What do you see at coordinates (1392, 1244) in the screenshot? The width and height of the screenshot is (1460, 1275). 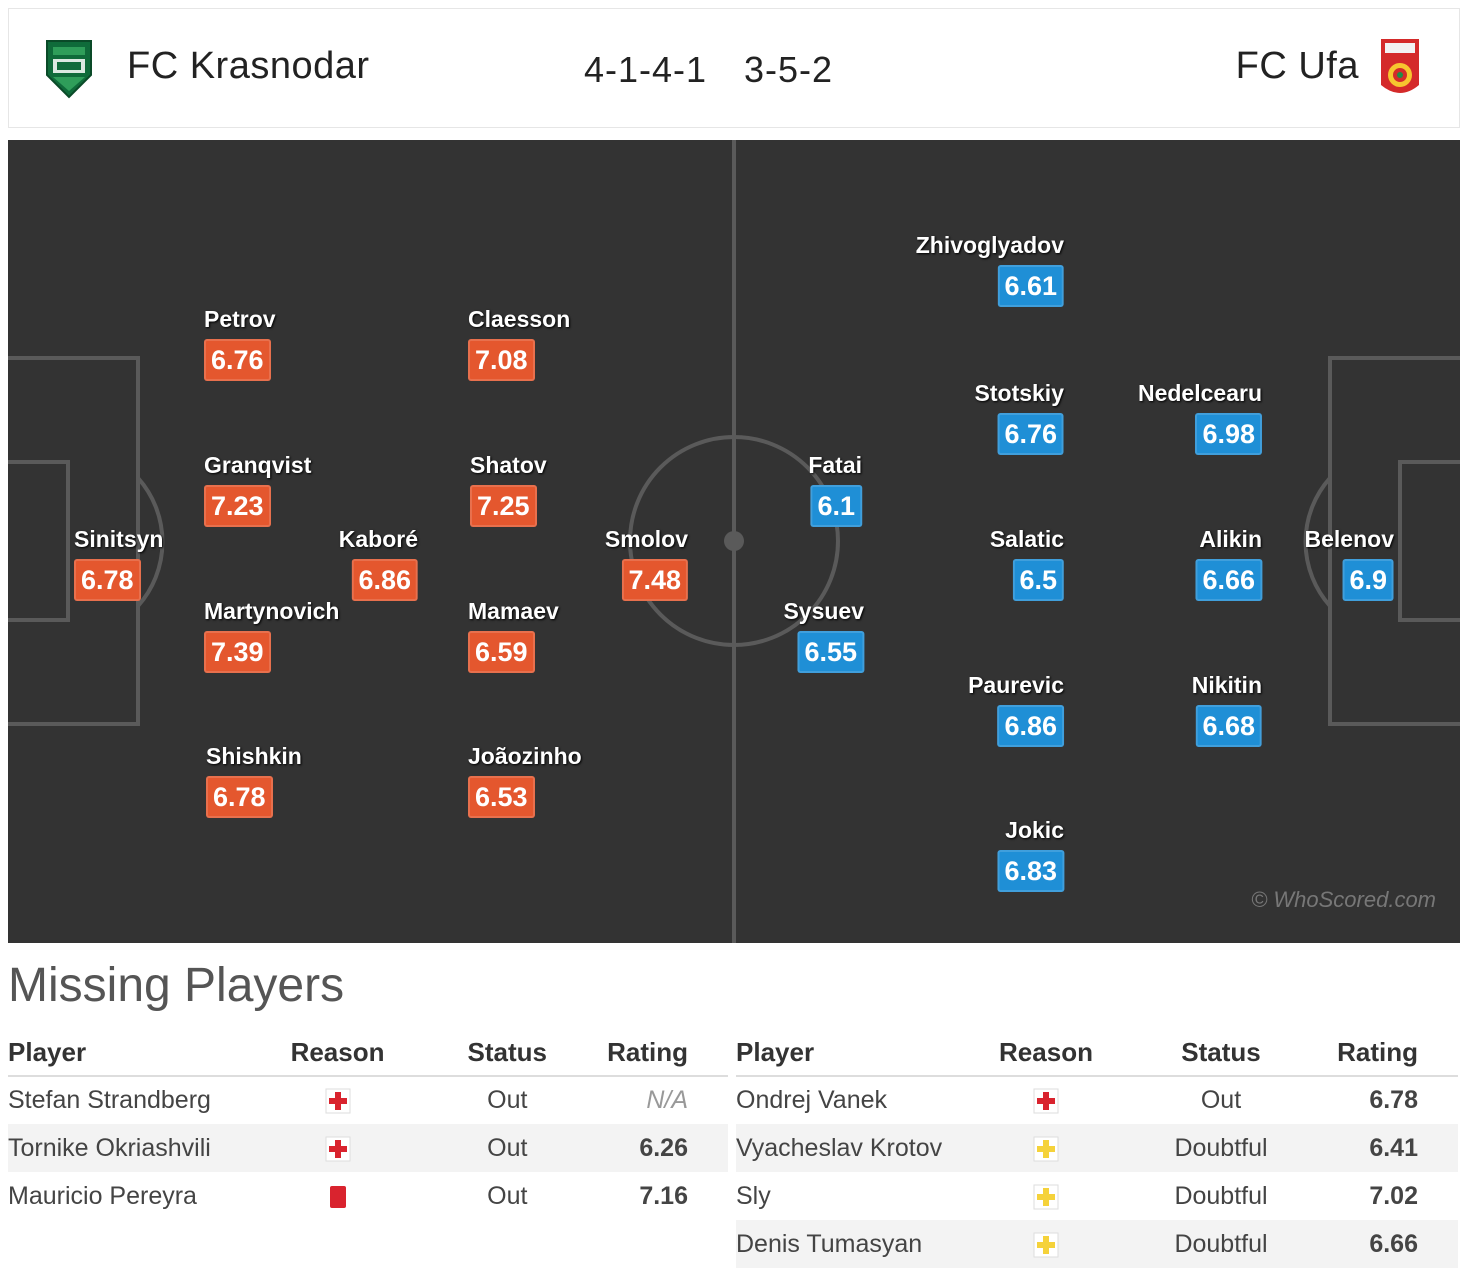 I see `missing-rating: 6.66` at bounding box center [1392, 1244].